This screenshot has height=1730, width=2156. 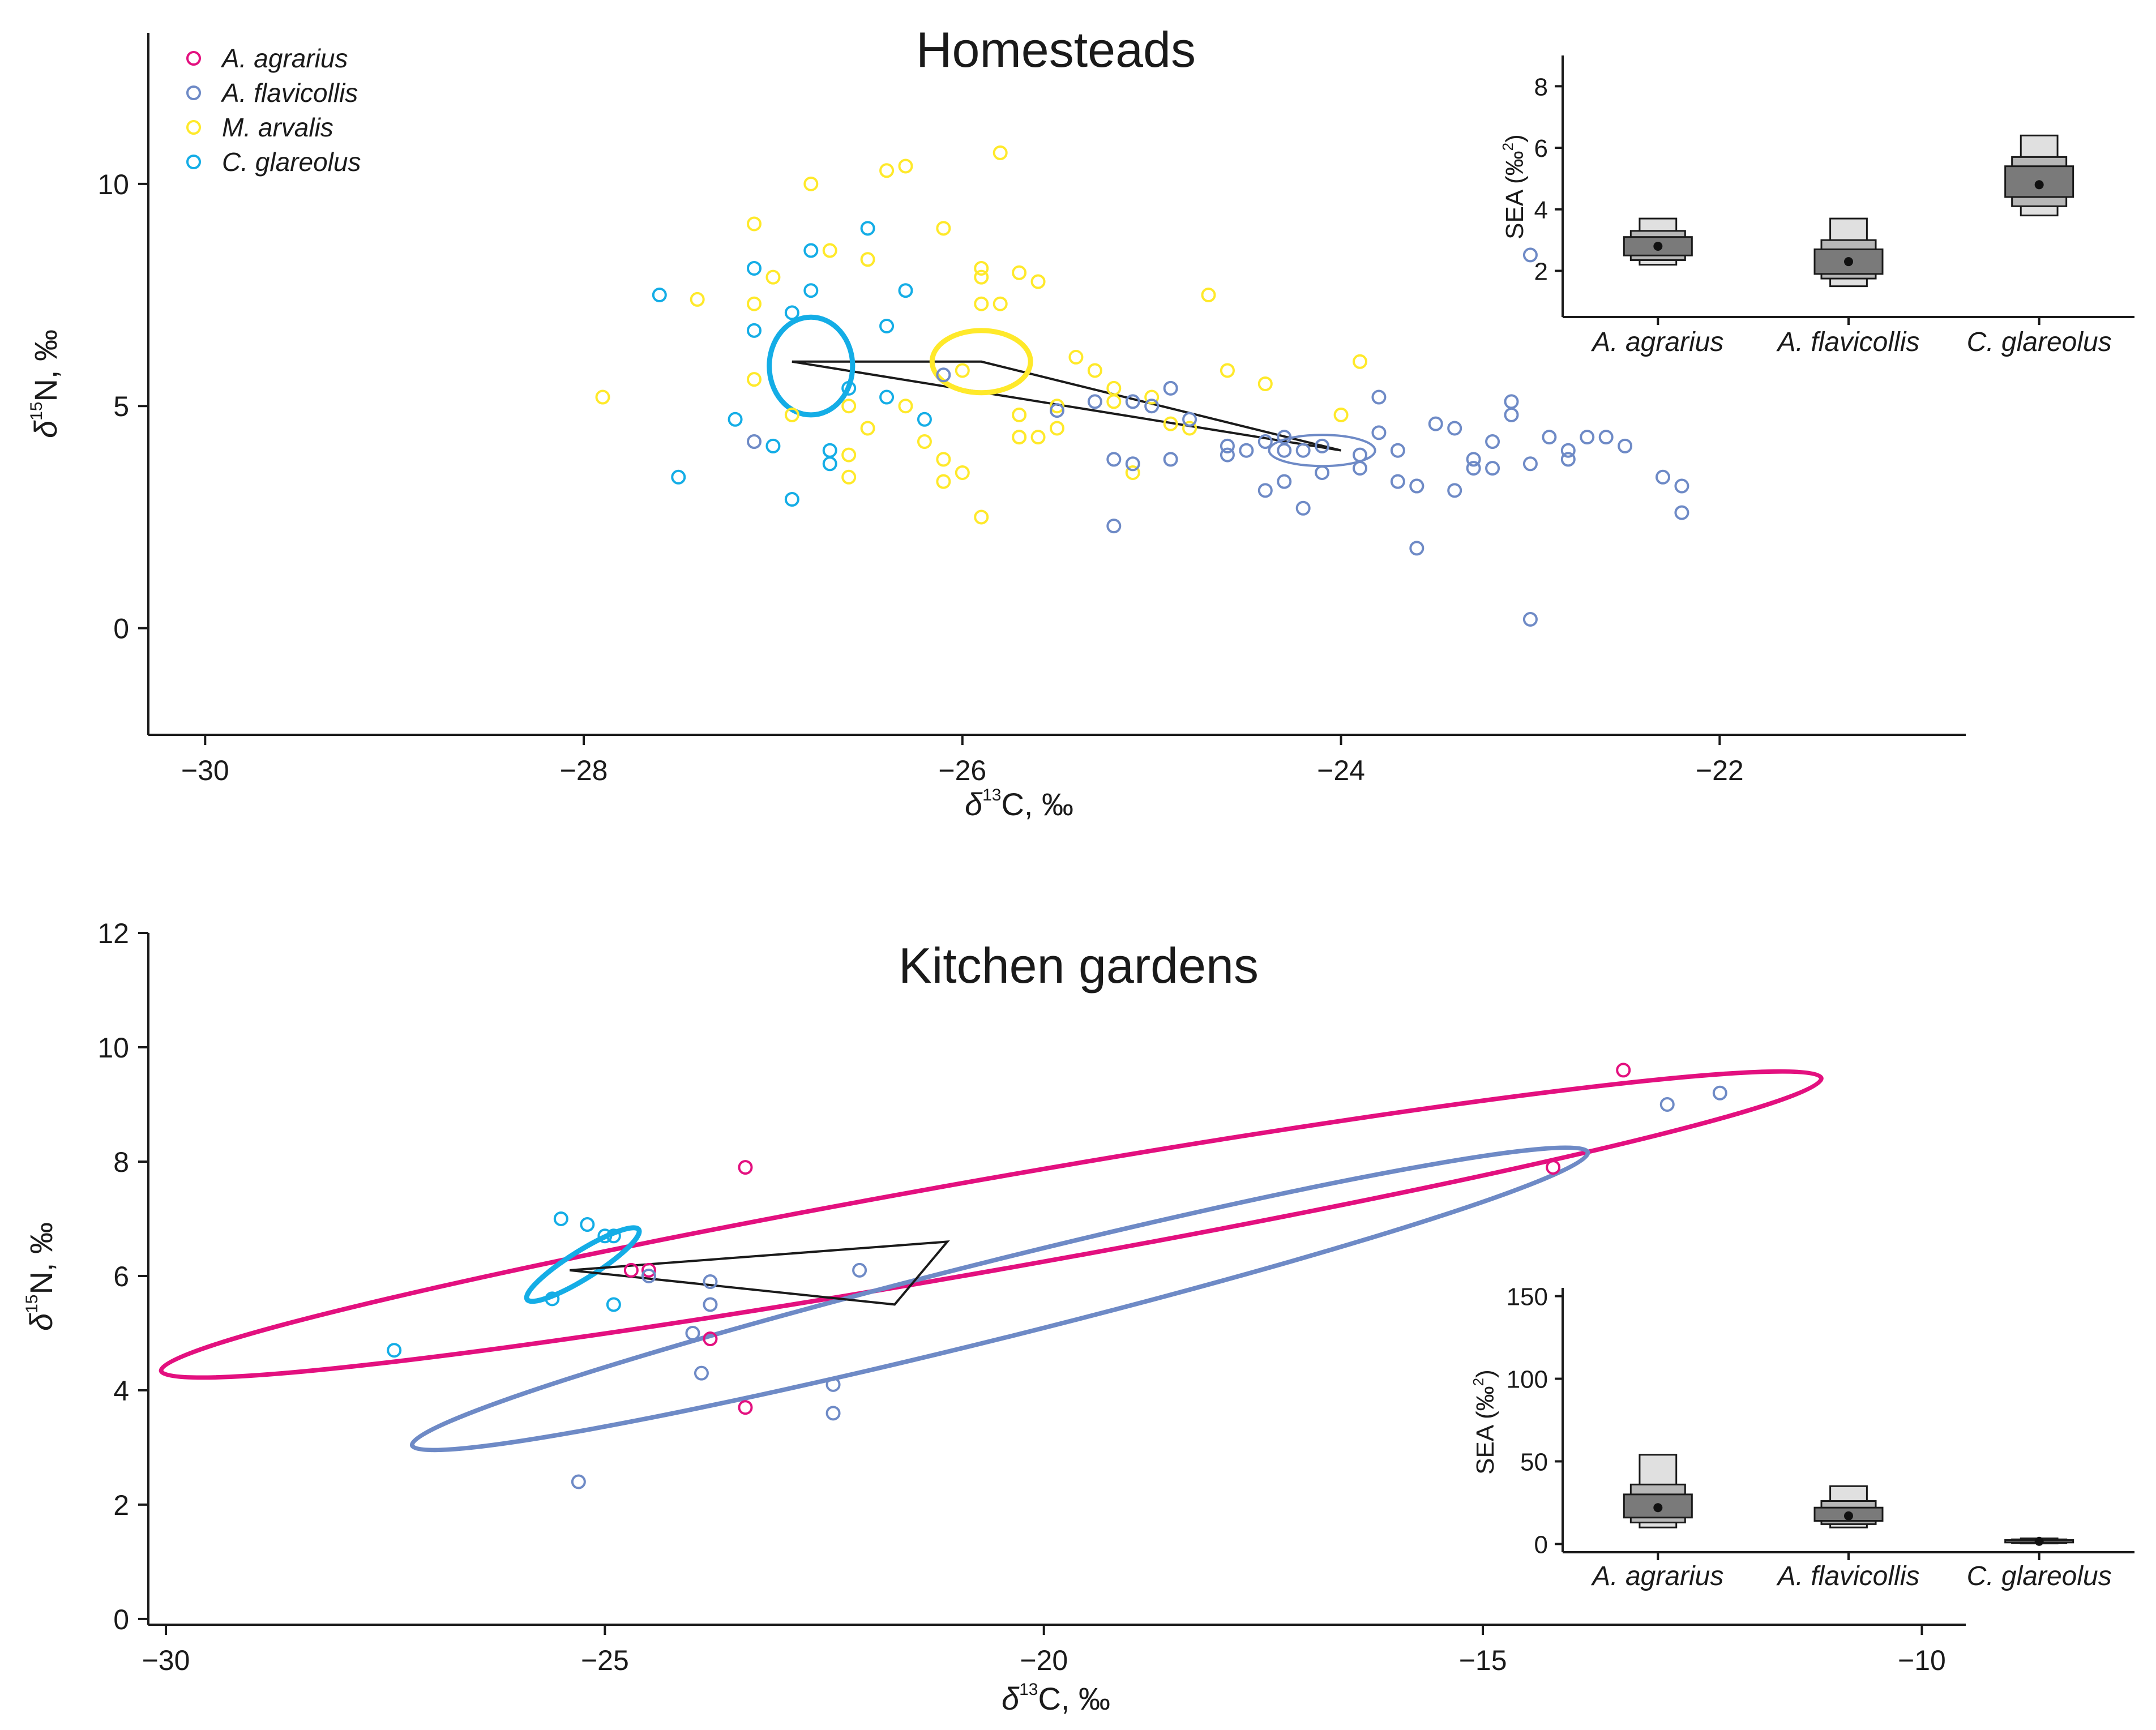 I want to click on legend-item-a-agrarius: A. agrarius, so click(x=267, y=58).